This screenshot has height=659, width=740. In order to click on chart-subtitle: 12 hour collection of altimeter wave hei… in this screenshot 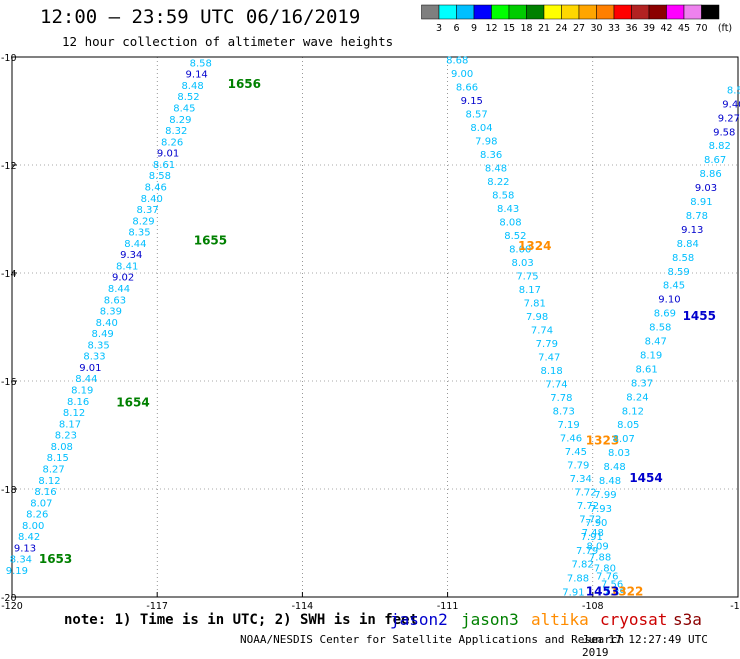, I will do `click(228, 41)`.